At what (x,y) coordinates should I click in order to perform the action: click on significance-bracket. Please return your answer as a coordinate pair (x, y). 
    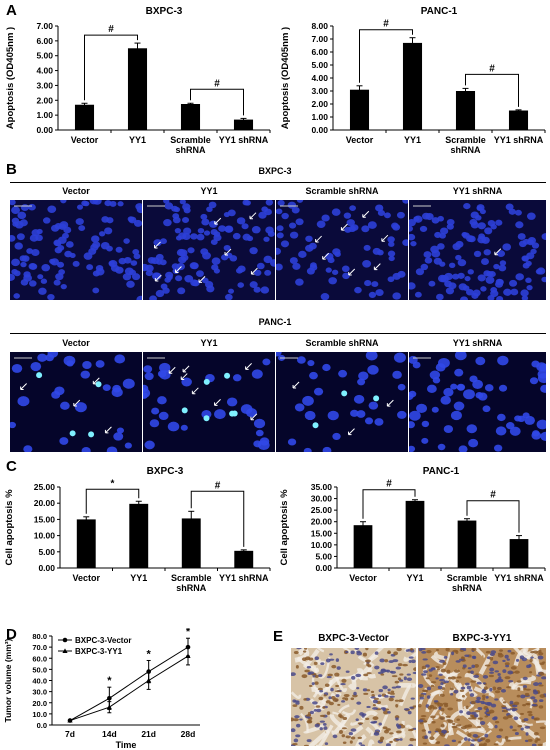
    Looking at the image, I should click on (112, 501).